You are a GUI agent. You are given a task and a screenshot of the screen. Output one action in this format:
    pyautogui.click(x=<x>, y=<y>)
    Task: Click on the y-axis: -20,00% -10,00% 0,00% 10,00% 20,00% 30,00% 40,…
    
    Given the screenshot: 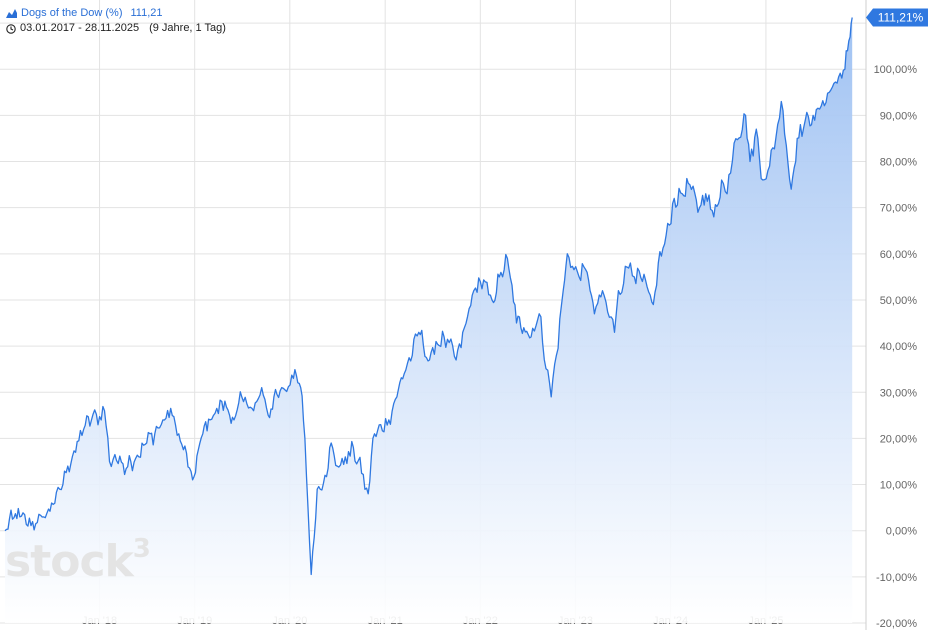 What is the action you would take?
    pyautogui.click(x=896, y=347)
    